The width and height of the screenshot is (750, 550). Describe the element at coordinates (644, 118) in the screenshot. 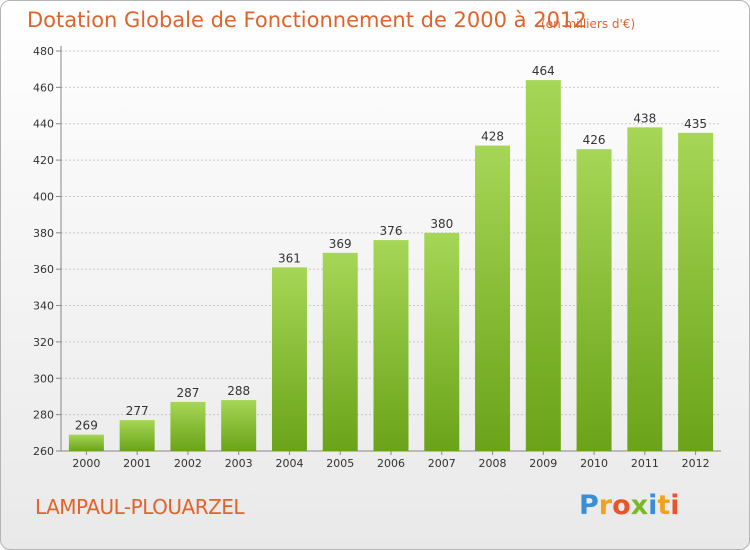

I see `data-label: 438` at that location.